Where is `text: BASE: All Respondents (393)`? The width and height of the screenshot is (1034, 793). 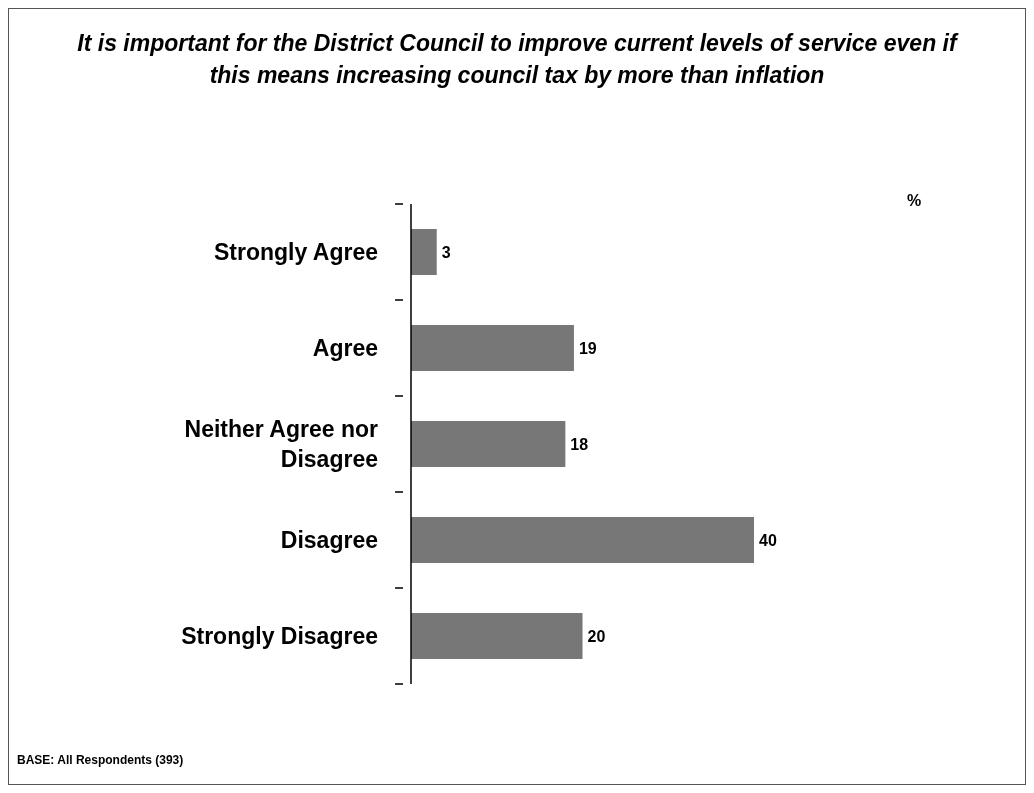
text: BASE: All Respondents (393) is located at coordinates (100, 760).